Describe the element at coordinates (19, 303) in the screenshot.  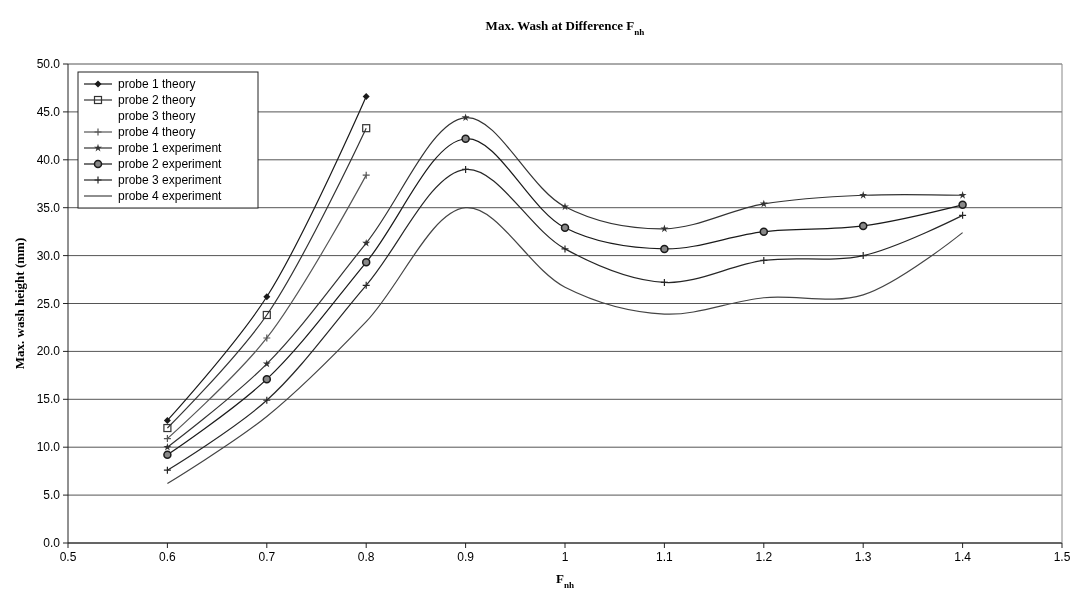
I see `y-axis-title: Max. wash height (mm)` at that location.